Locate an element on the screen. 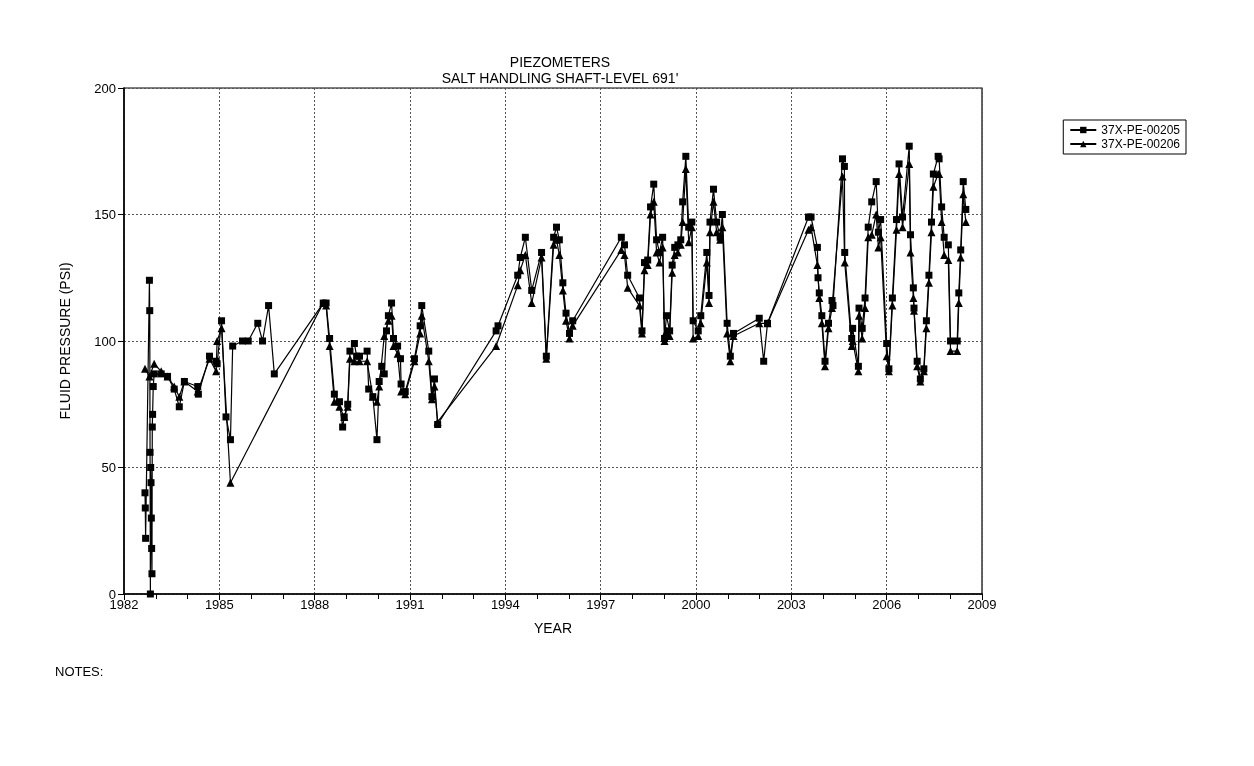 Image resolution: width=1254 pixels, height=766 pixels. x-tick-label: 2000 is located at coordinates (696, 604).